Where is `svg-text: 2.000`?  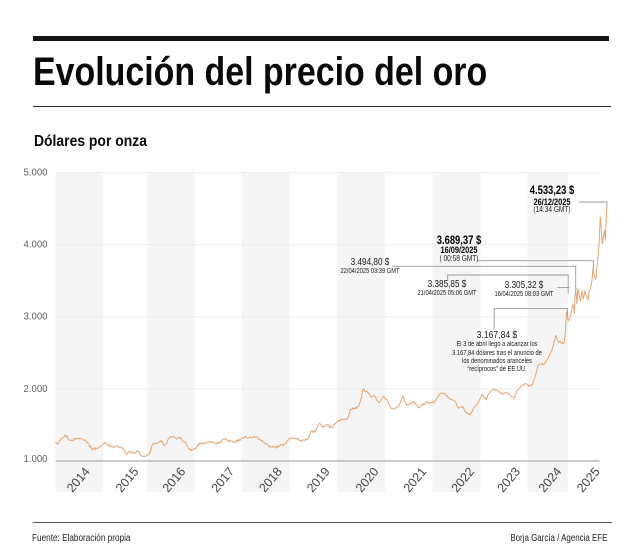
svg-text: 2.000 is located at coordinates (36, 389).